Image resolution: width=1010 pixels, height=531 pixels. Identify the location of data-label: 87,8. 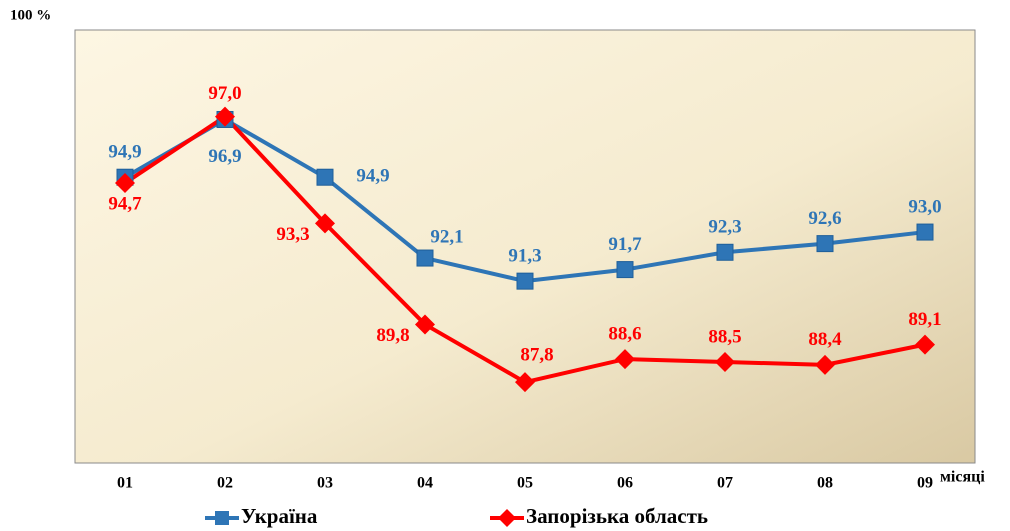
(536, 355).